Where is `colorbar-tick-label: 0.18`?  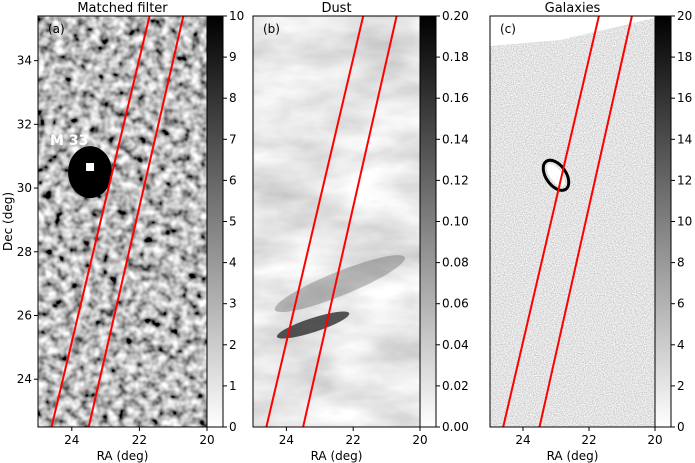
colorbar-tick-label: 0.18 is located at coordinates (455, 57).